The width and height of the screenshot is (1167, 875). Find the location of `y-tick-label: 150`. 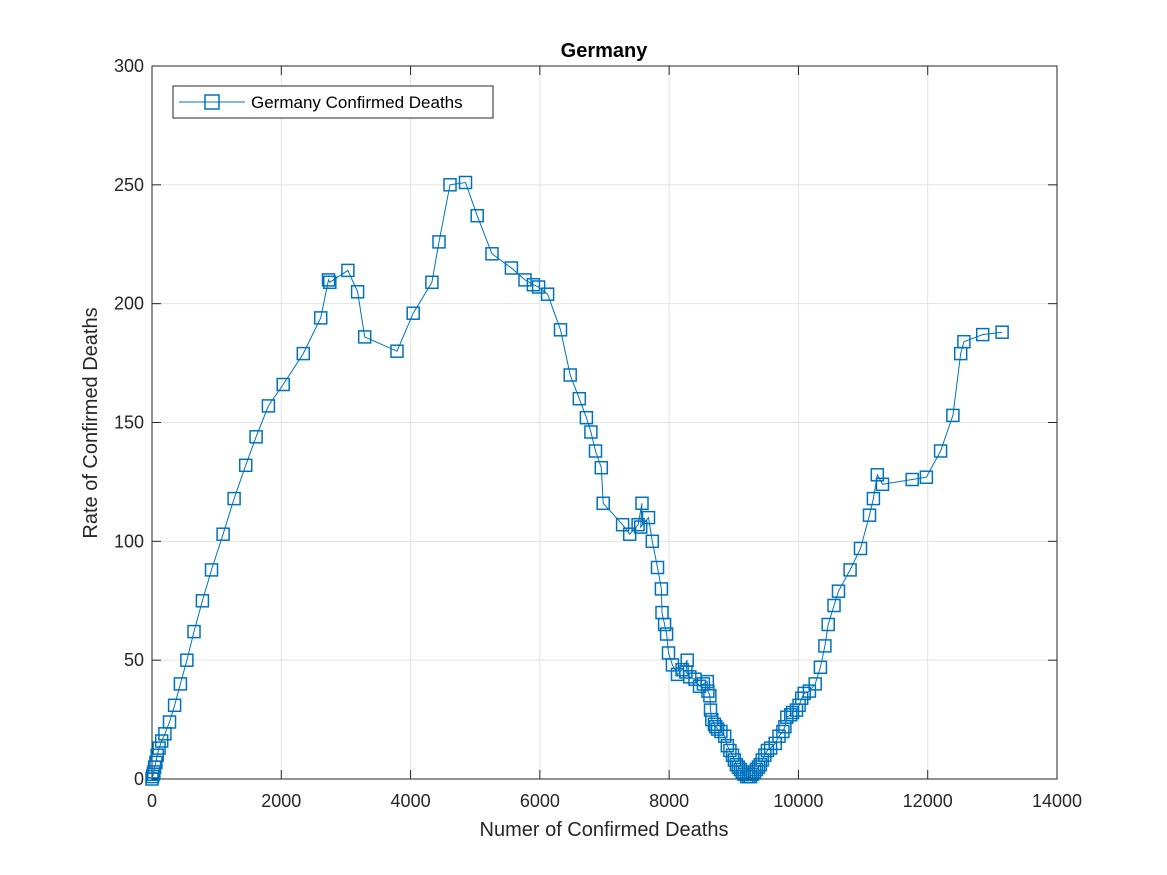

y-tick-label: 150 is located at coordinates (129, 423).